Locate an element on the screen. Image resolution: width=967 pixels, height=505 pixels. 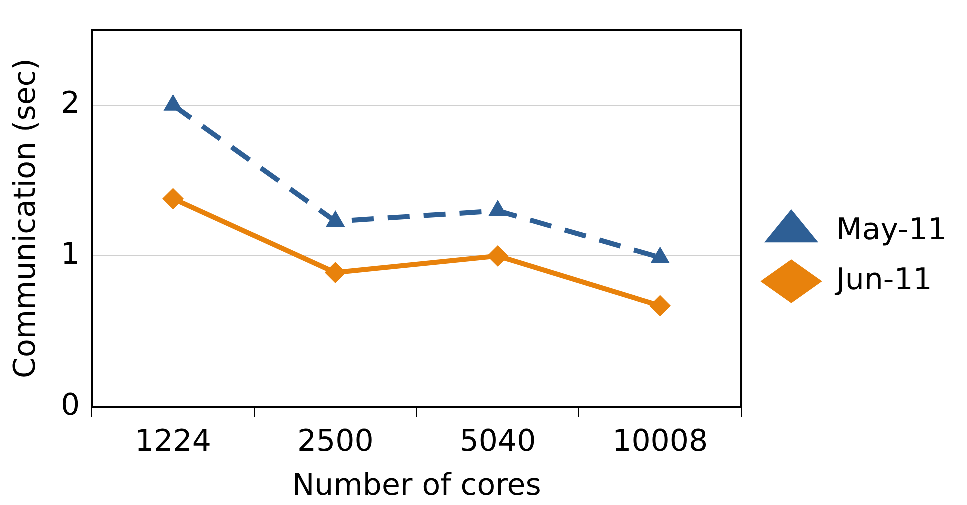
x-tick-label: 2500 is located at coordinates (335, 441).